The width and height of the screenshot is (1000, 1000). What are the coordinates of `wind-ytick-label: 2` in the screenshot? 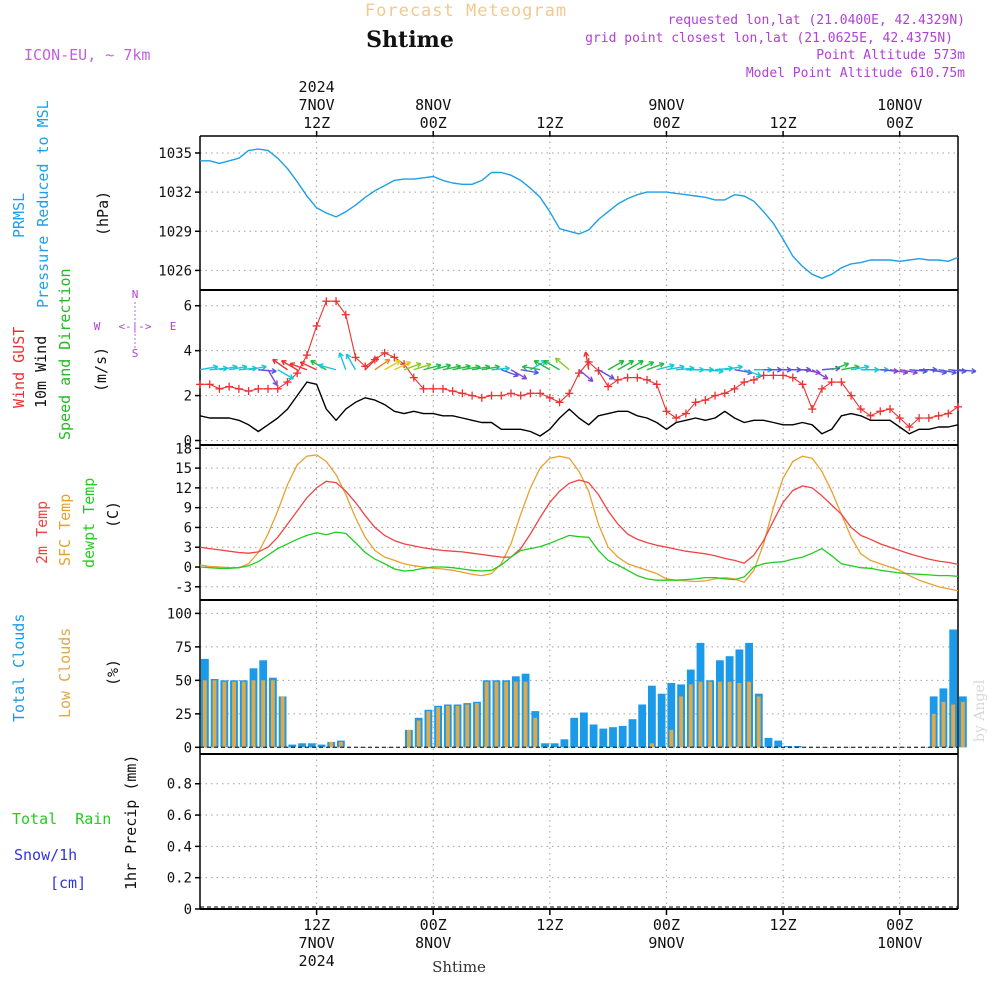 It's located at (188, 397).